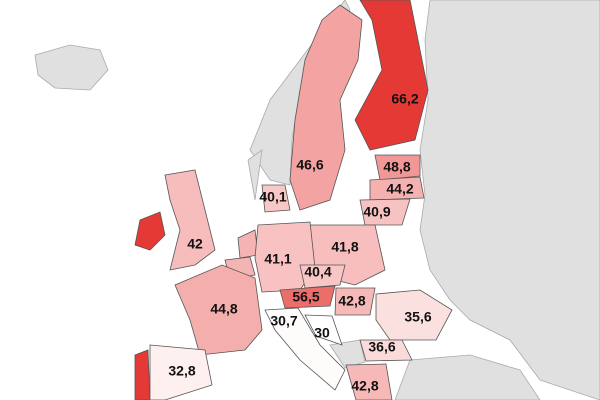 Image resolution: width=600 pixels, height=400 pixels. Describe the element at coordinates (150, 231) in the screenshot. I see `ireland` at that location.